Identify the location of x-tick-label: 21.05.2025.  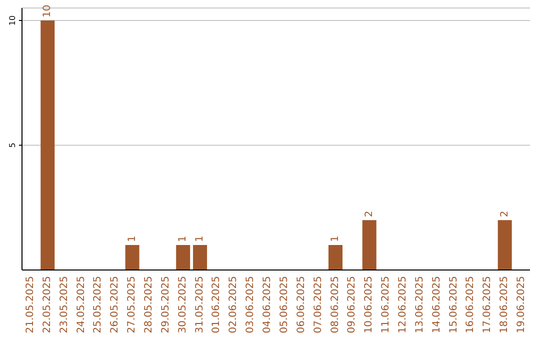
(30, 305).